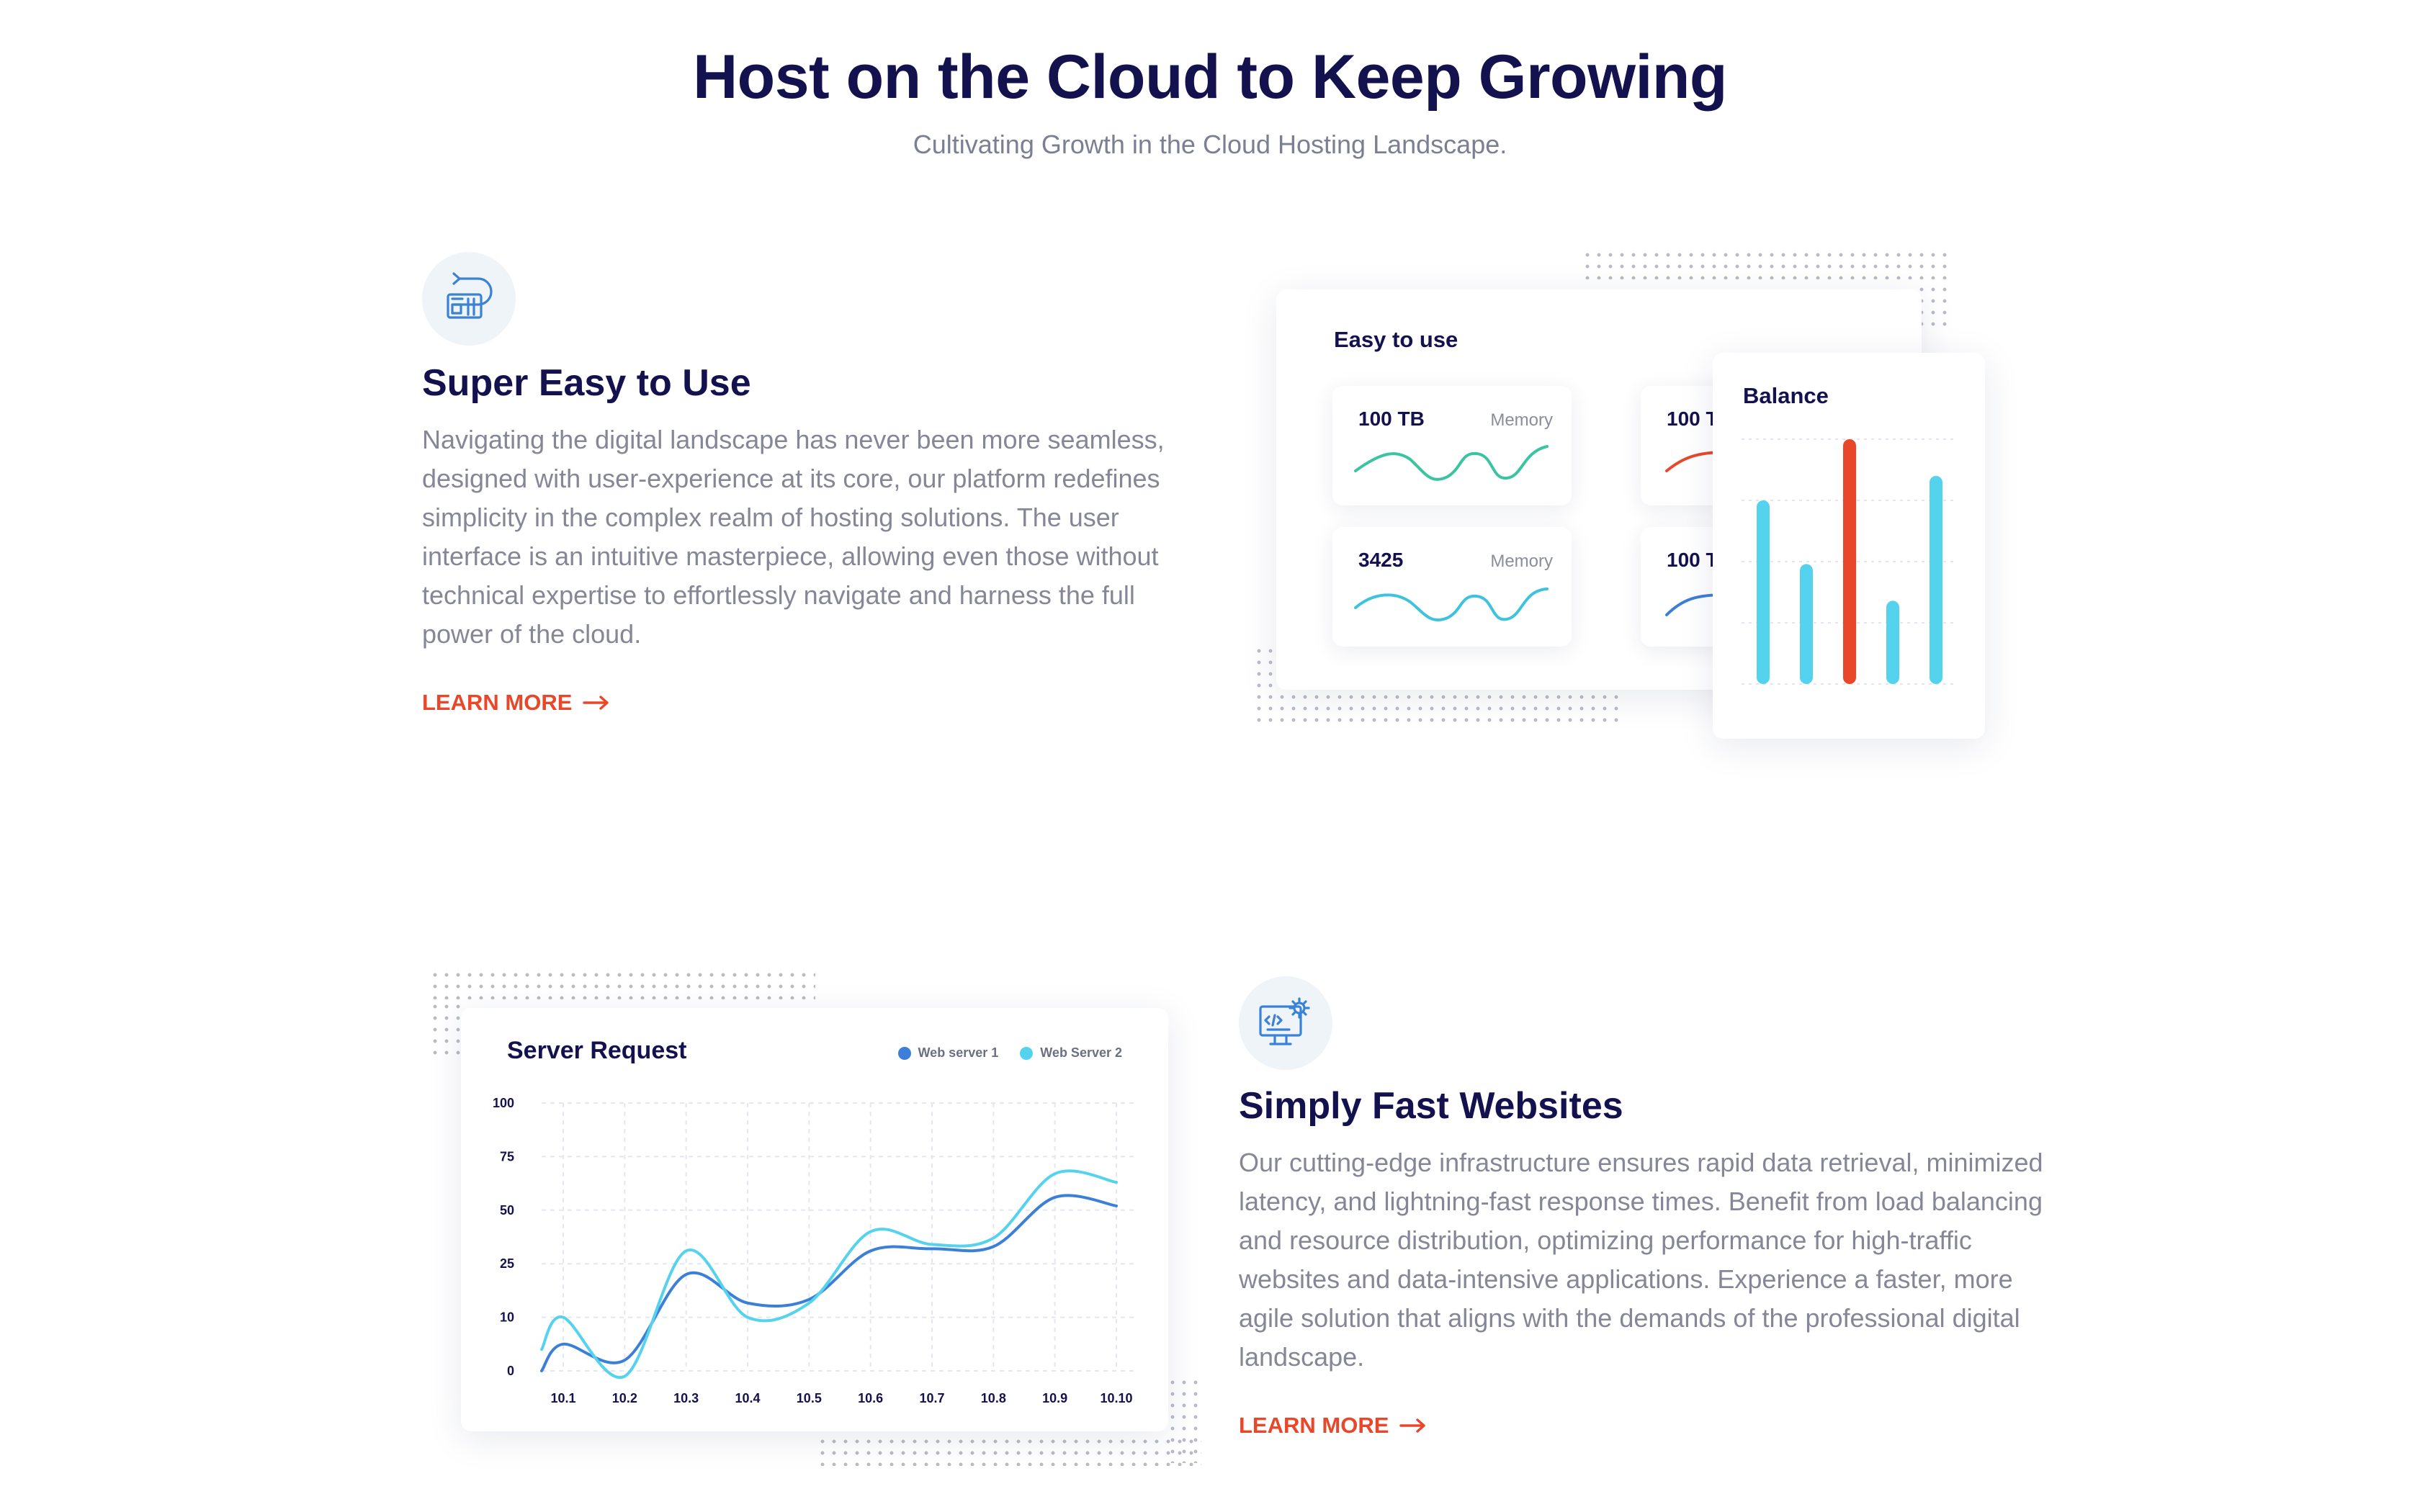 The image size is (2420, 1512). Describe the element at coordinates (1009, 1053) in the screenshot. I see `chart-legend: Web server 1 Web Server 2` at that location.